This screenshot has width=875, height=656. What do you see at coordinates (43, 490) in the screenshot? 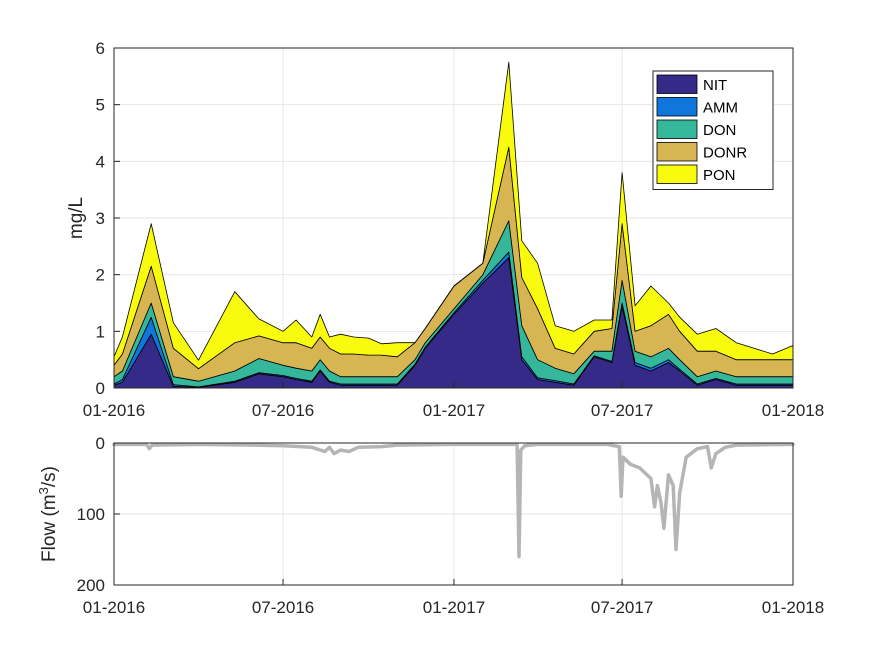
I see `flow-y-axis-label-superscript: 3` at bounding box center [43, 490].